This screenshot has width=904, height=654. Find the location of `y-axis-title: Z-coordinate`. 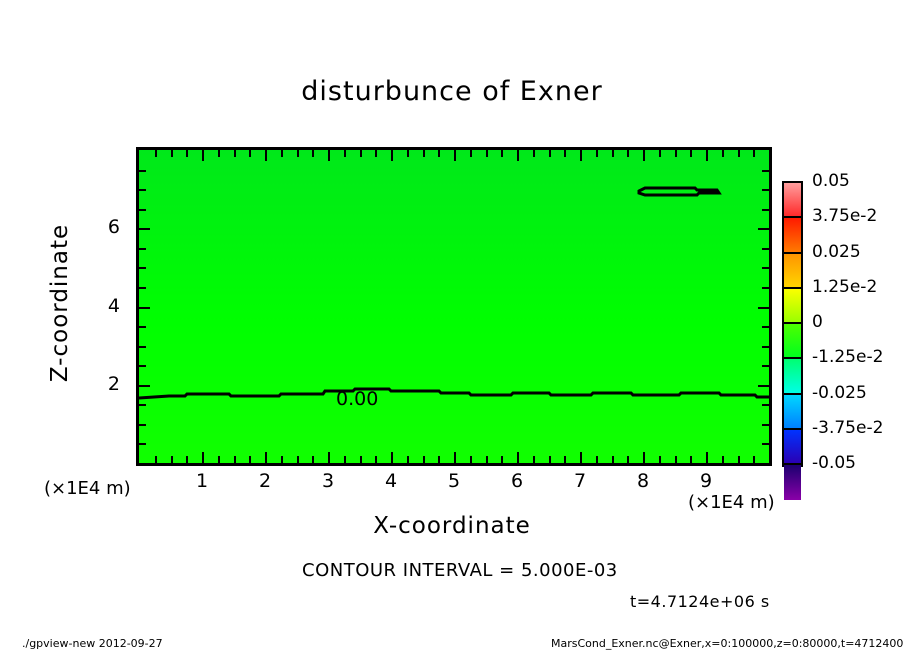

y-axis-title: Z-coordinate is located at coordinates (60, 303).